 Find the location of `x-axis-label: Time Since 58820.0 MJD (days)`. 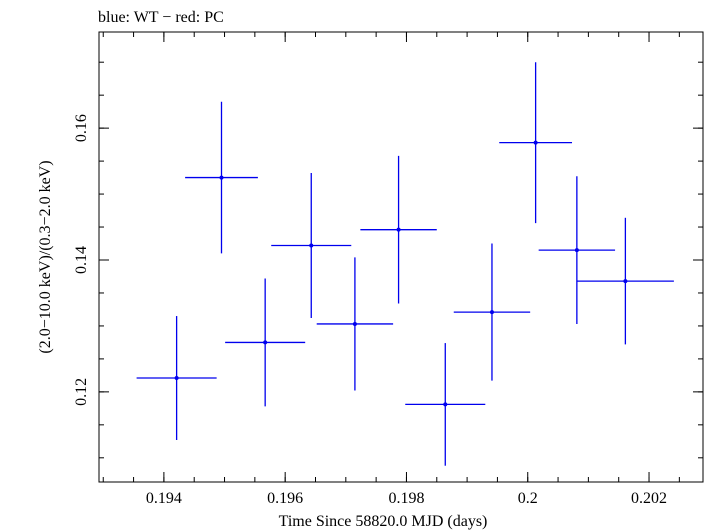

x-axis-label: Time Since 58820.0 MJD (days) is located at coordinates (383, 521).